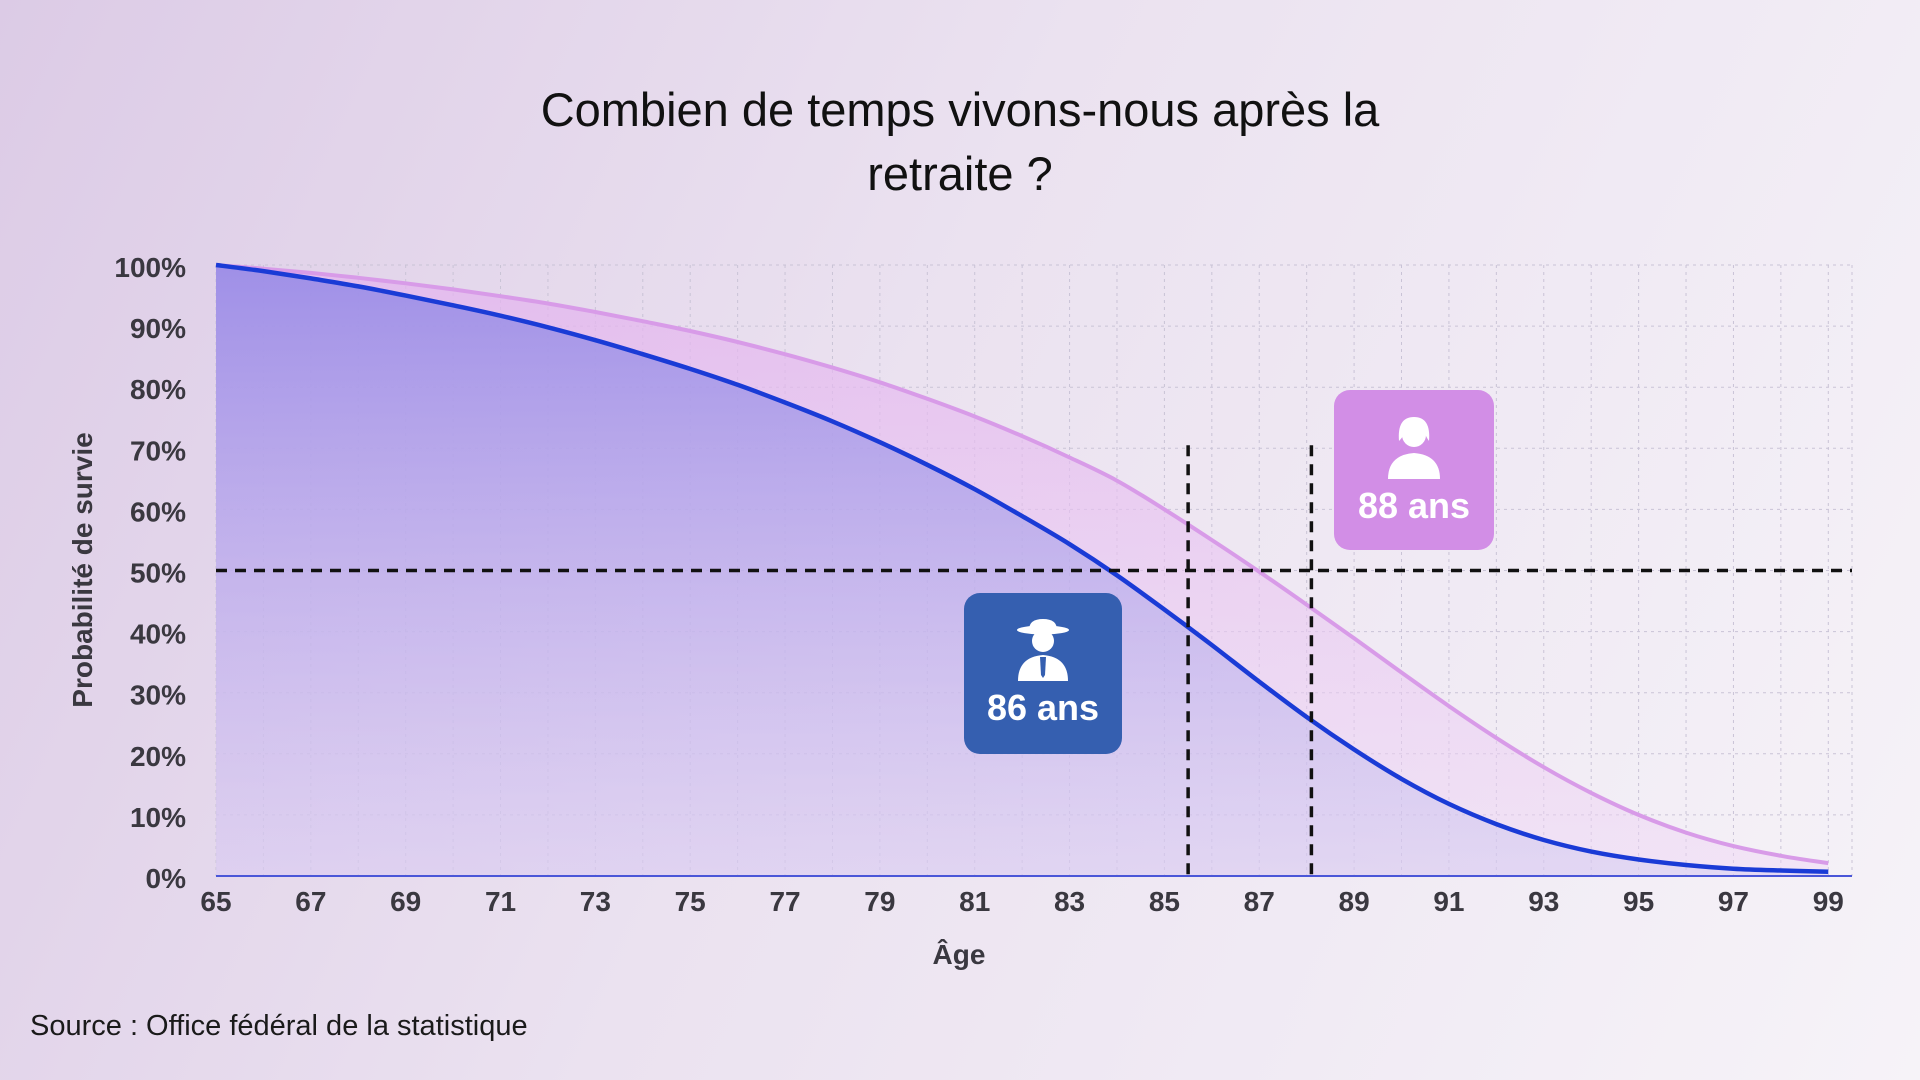 This screenshot has height=1080, width=1920. Describe the element at coordinates (158, 328) in the screenshot. I see `y-tick-label: 90%` at that location.